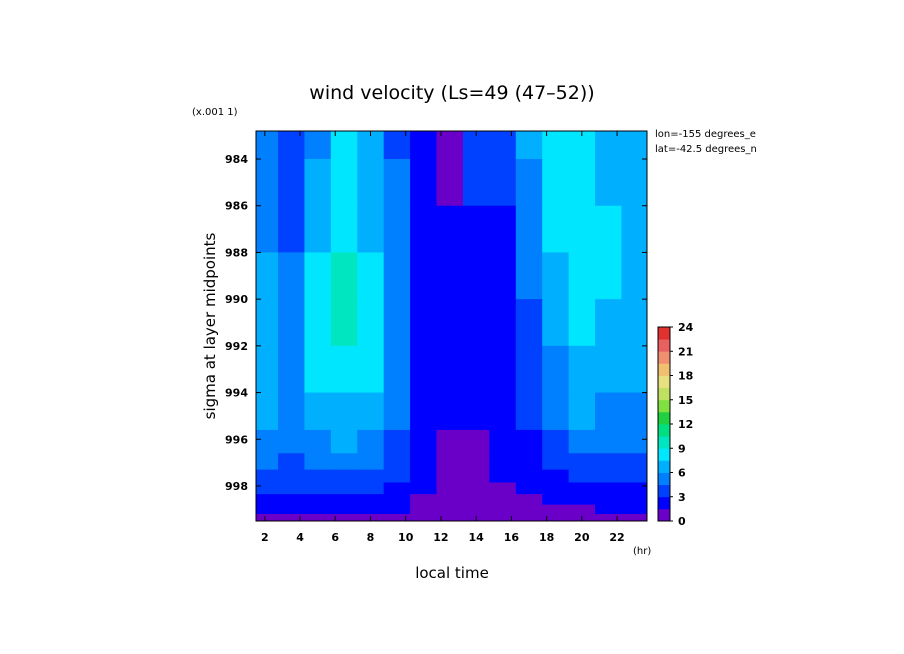  I want to click on colorbar-tick-label: 6, so click(682, 473).